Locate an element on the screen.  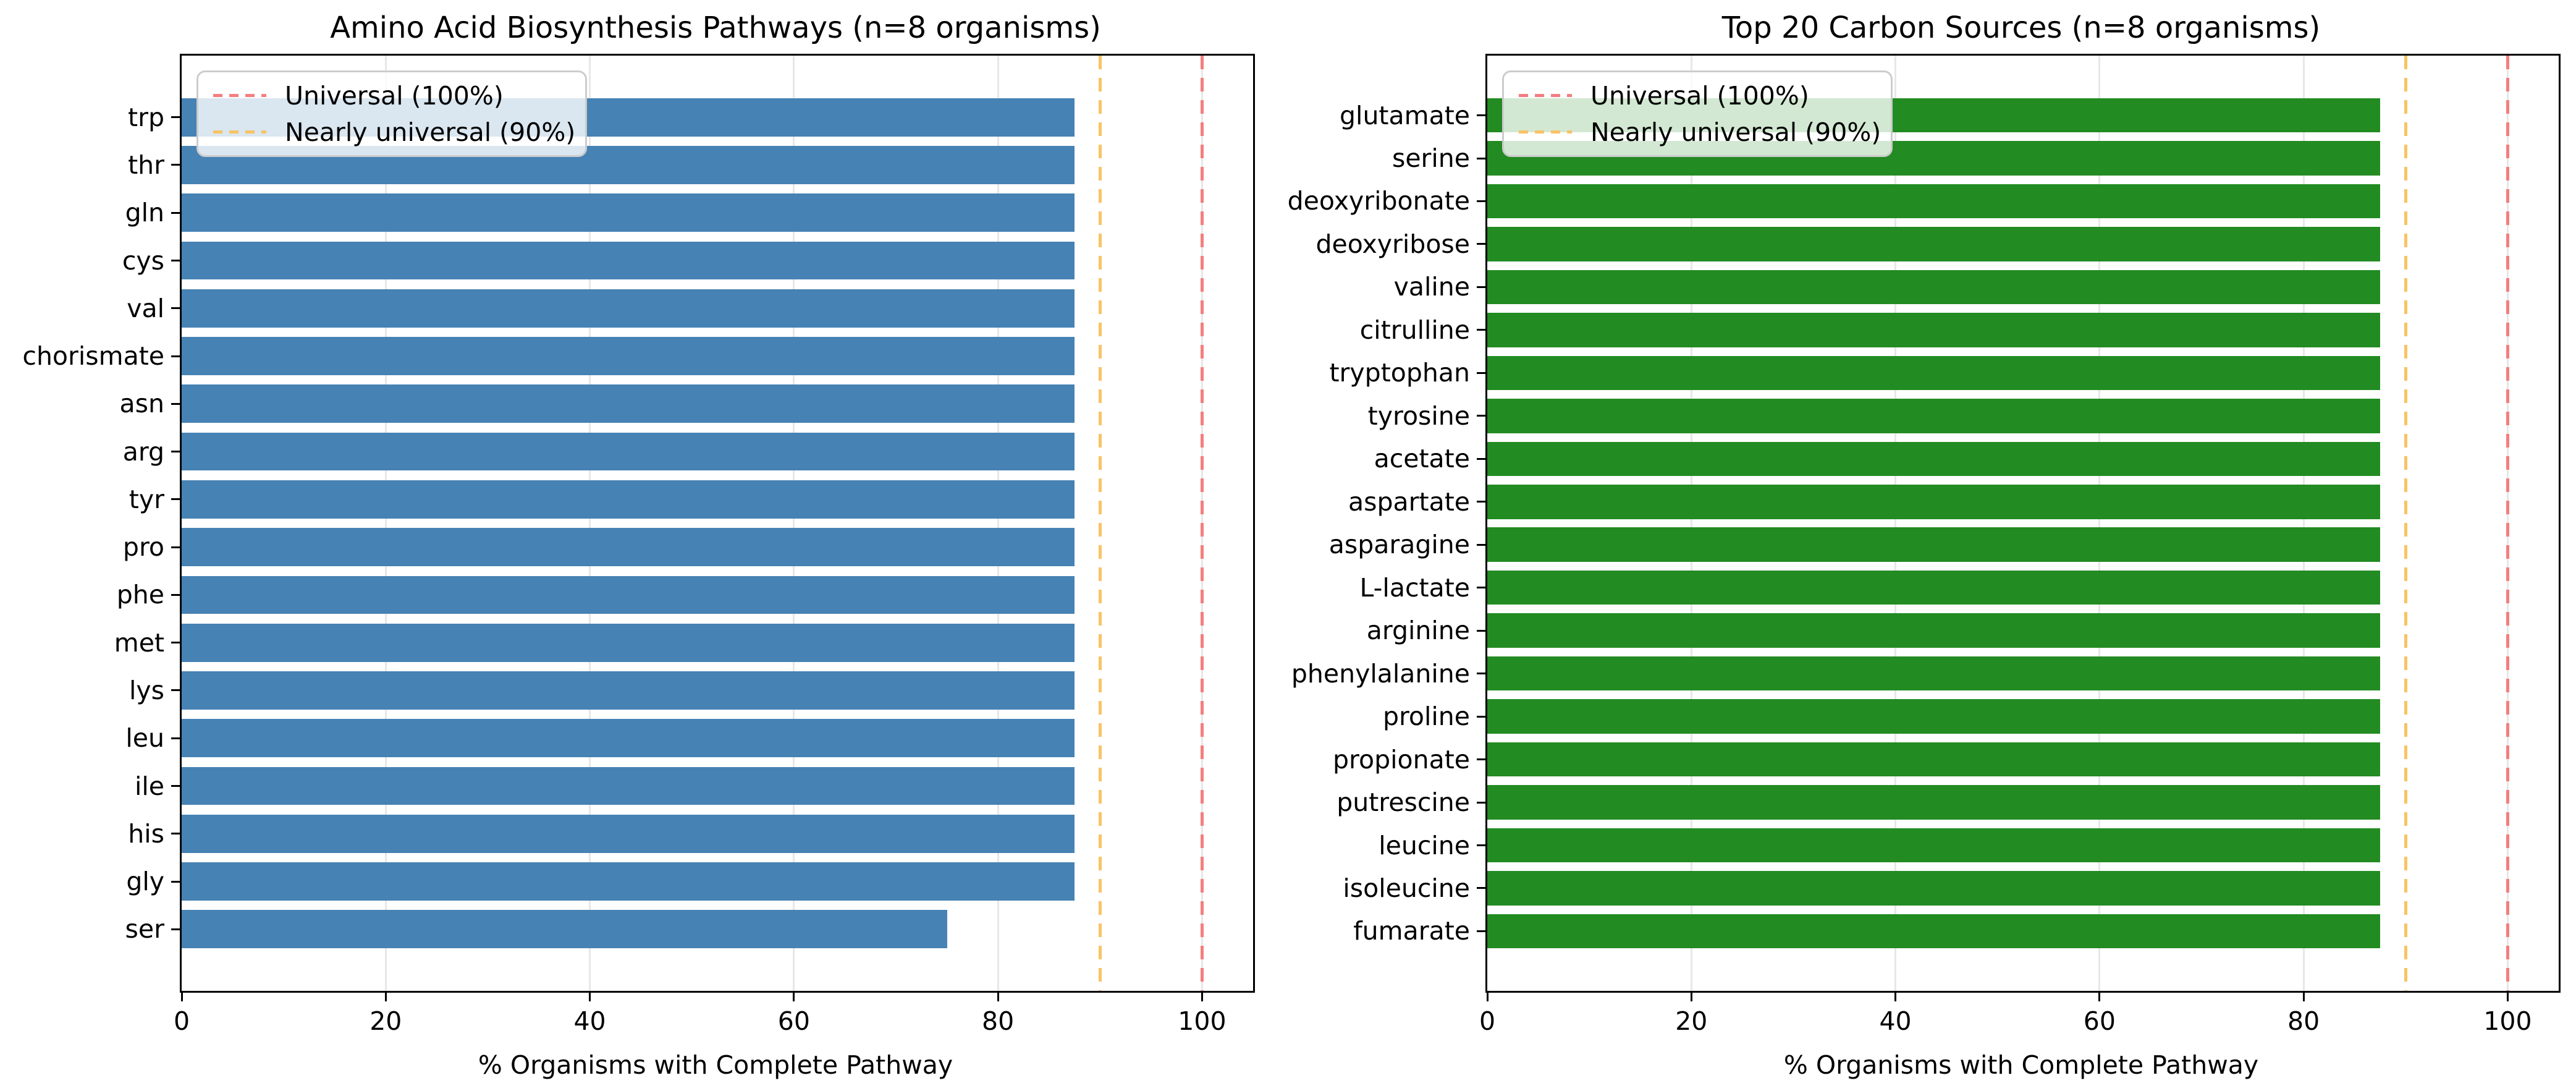
y-tick-label-valine: valine is located at coordinates (1431, 287).